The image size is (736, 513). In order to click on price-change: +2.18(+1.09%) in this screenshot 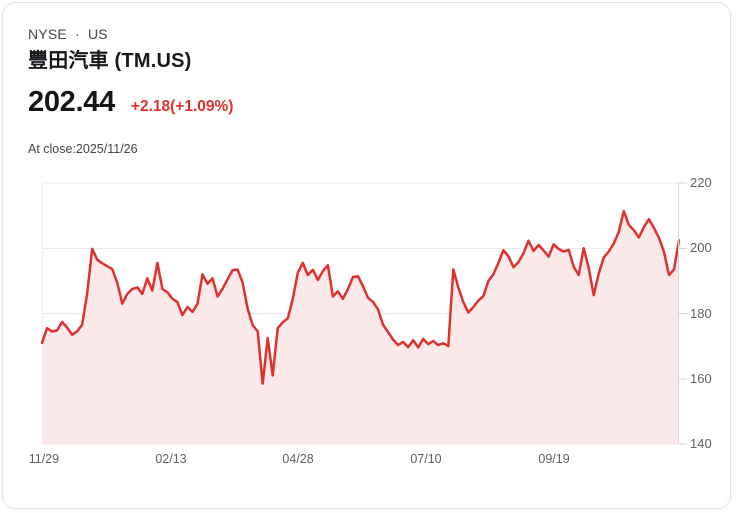, I will do `click(182, 106)`.